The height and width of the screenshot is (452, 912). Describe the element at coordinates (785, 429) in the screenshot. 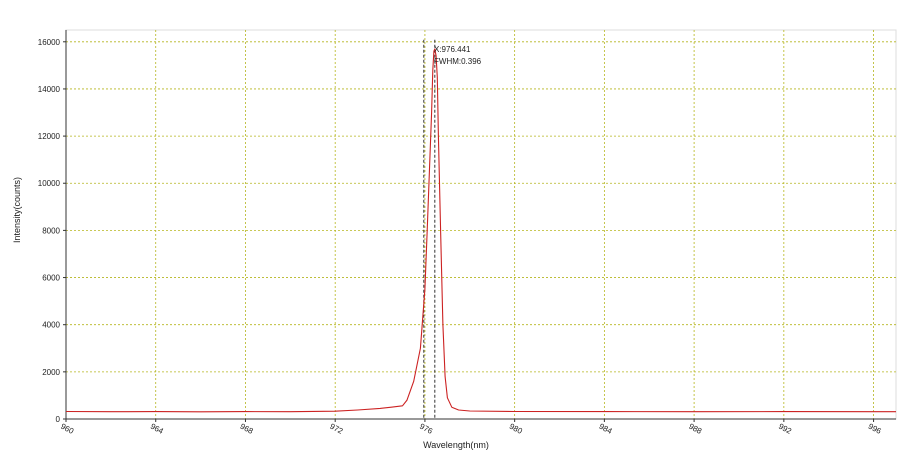

I see `x-tick-label: 992` at that location.